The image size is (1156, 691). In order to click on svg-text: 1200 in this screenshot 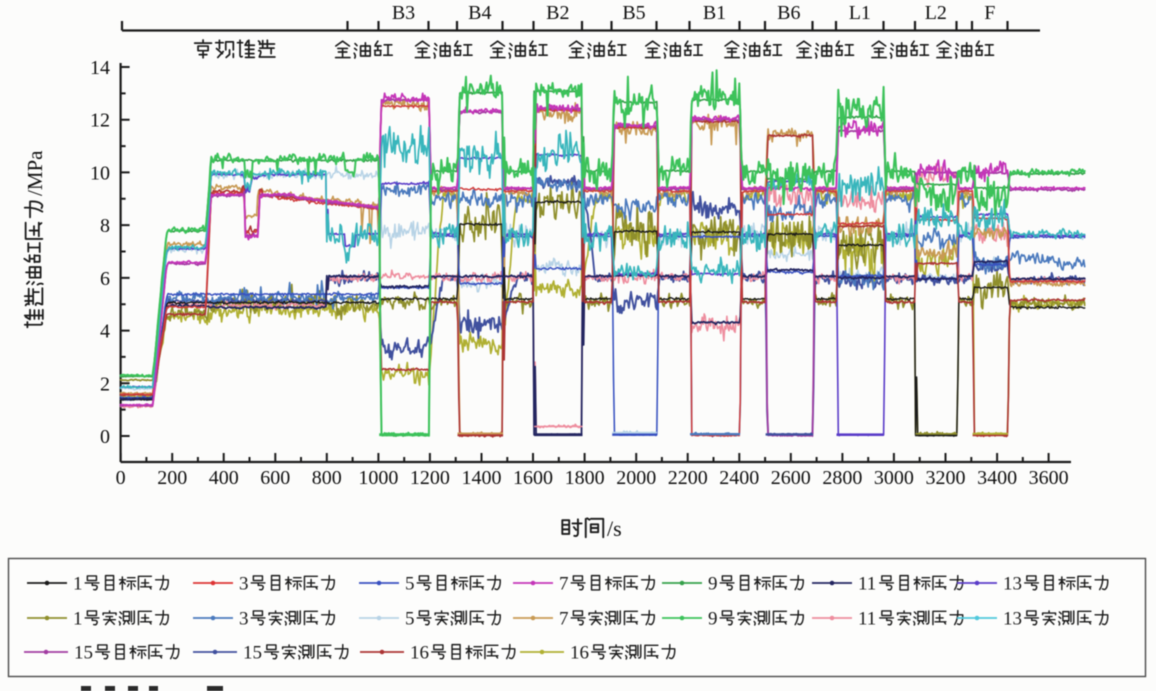, I will do `click(430, 478)`.